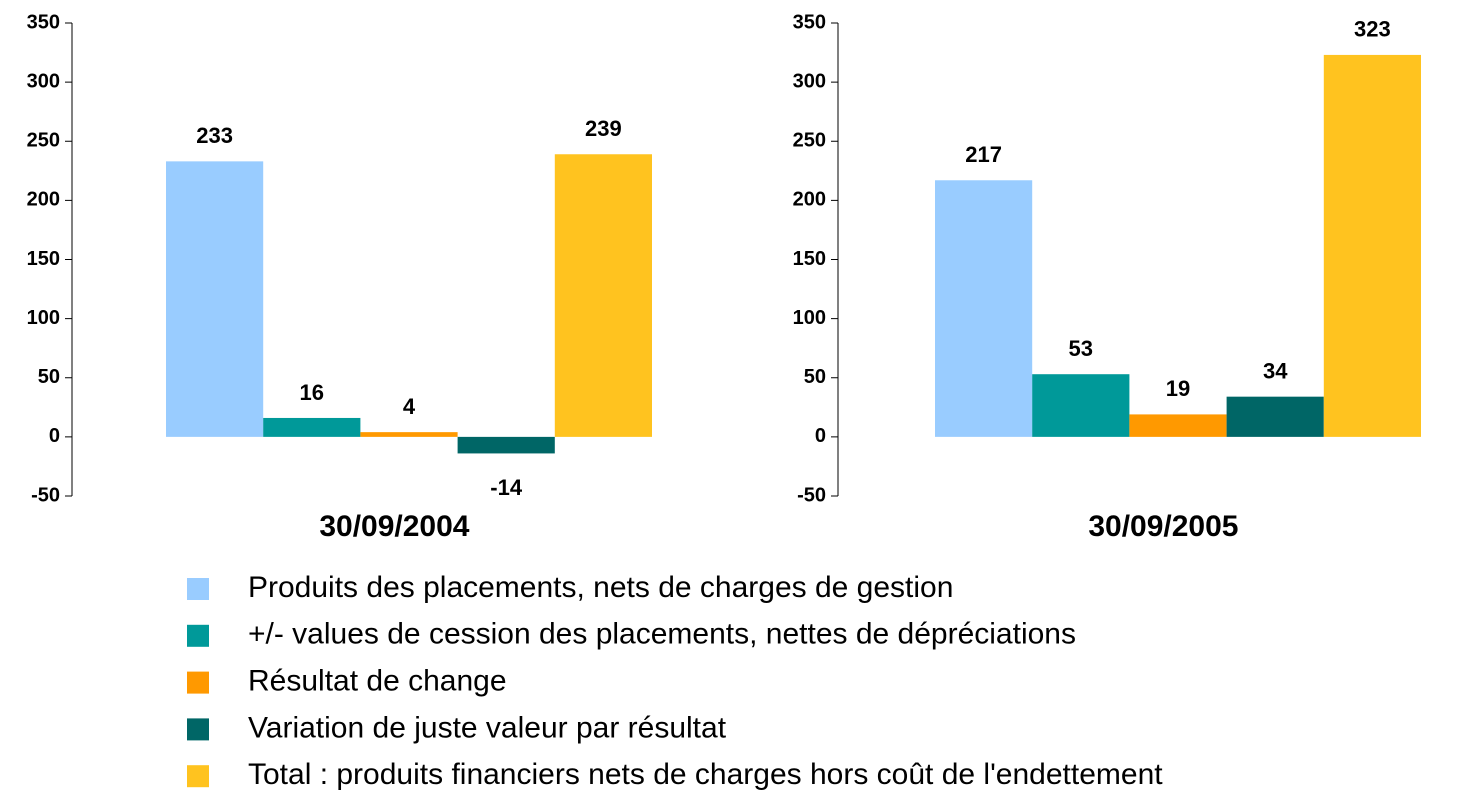 Image resolution: width=1479 pixels, height=812 pixels. What do you see at coordinates (487, 727) in the screenshot?
I see `legend-label: Variation de juste valeur par résultat` at bounding box center [487, 727].